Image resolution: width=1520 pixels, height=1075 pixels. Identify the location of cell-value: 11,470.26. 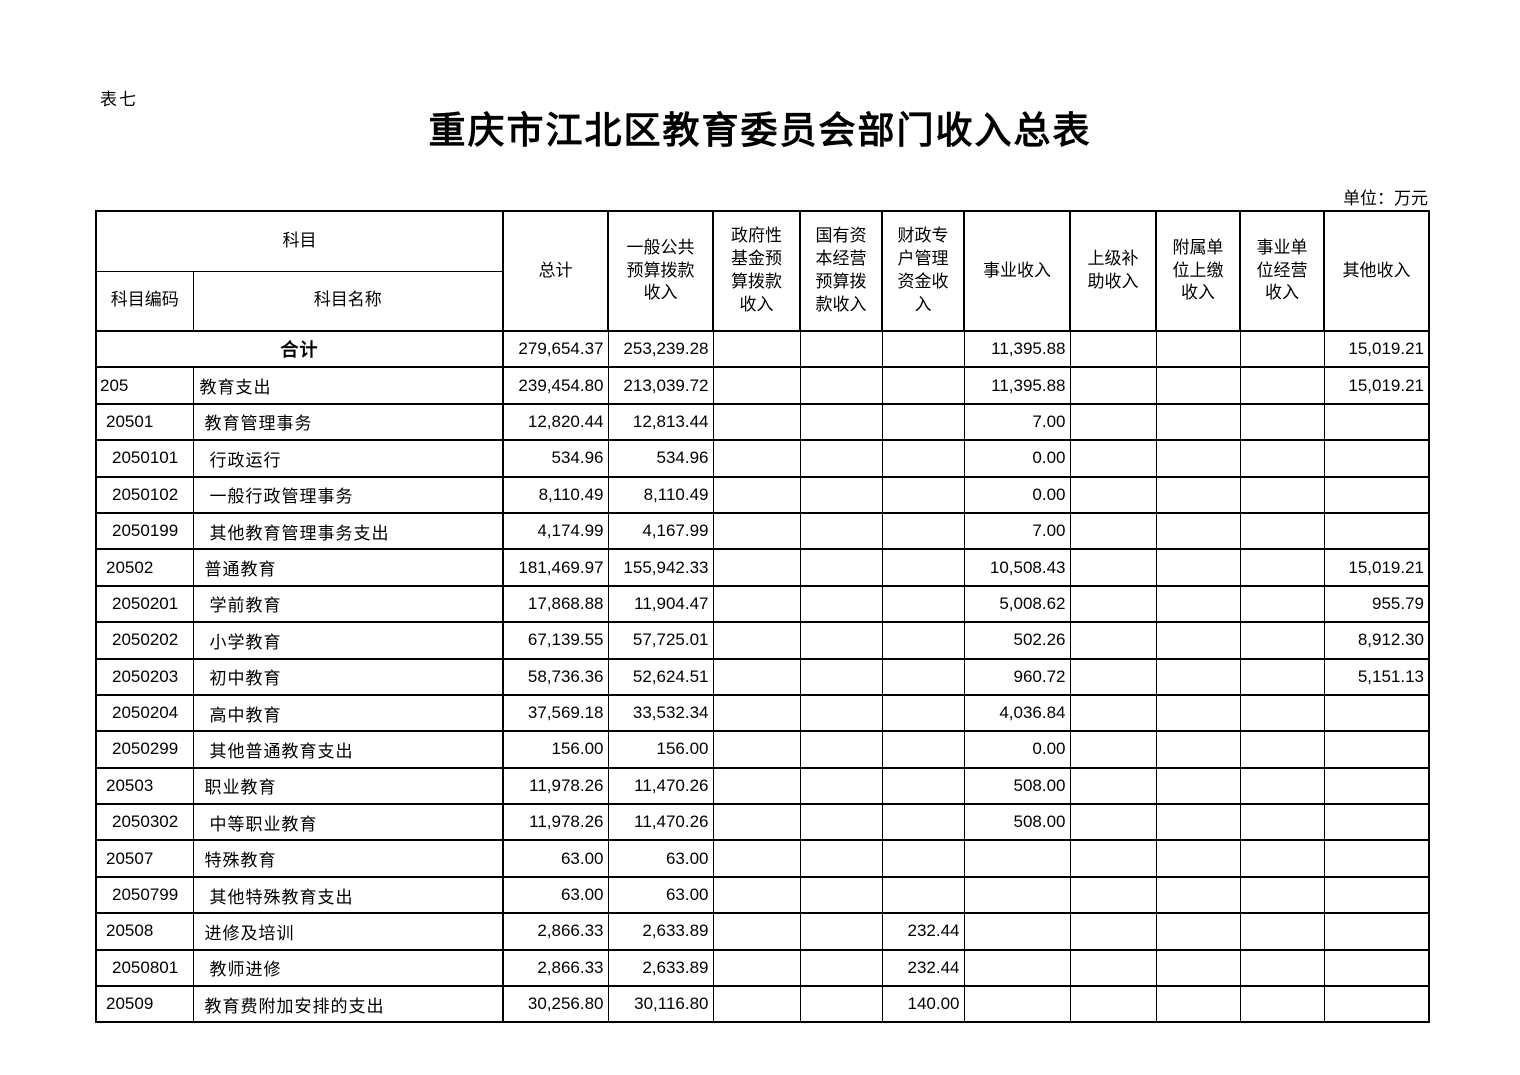
(660, 786).